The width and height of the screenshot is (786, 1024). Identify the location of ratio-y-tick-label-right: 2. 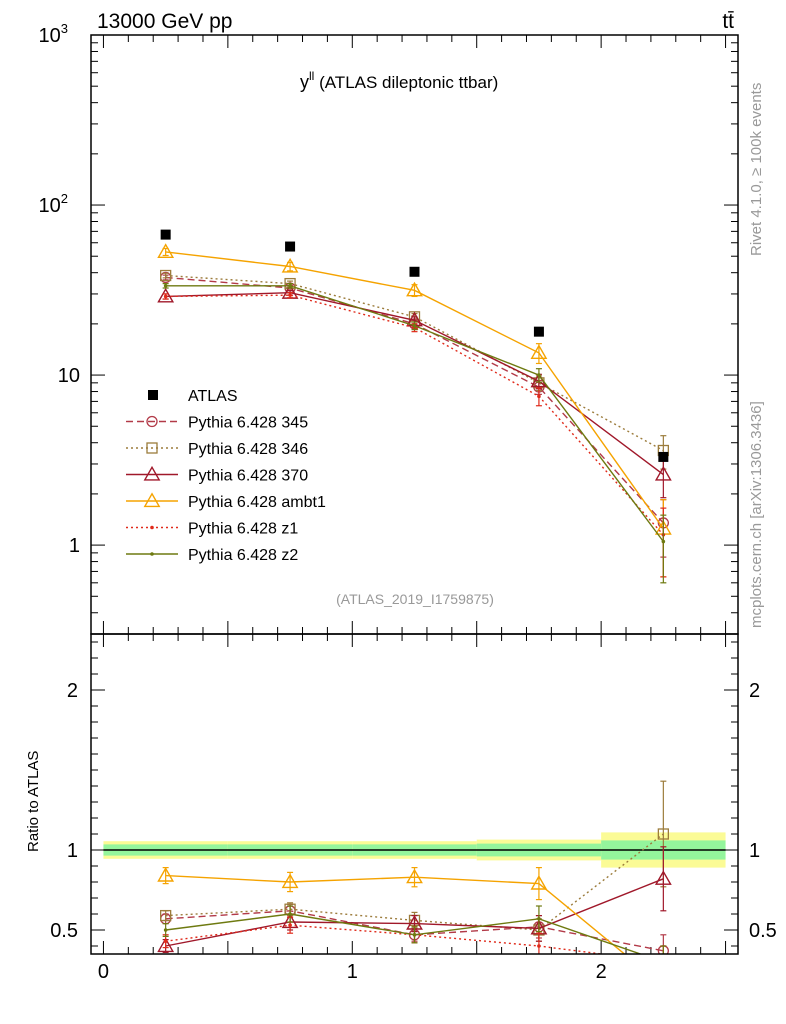
(754, 691).